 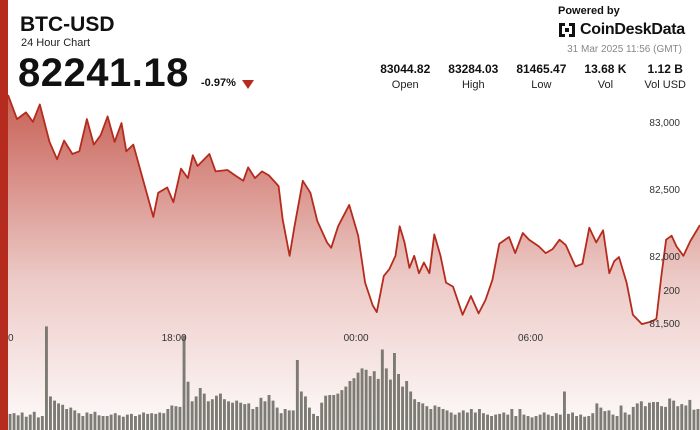 I want to click on brand-logo: CoinDeskData, so click(x=621, y=30).